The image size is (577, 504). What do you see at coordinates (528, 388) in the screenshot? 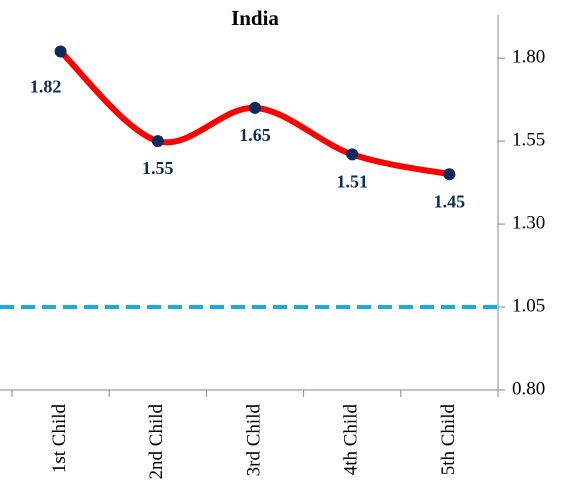
I see `y-tick-label: 0.80` at bounding box center [528, 388].